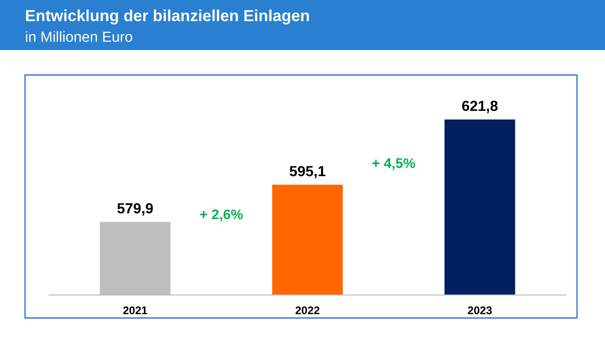  I want to click on data-label: 579,9, so click(135, 209).